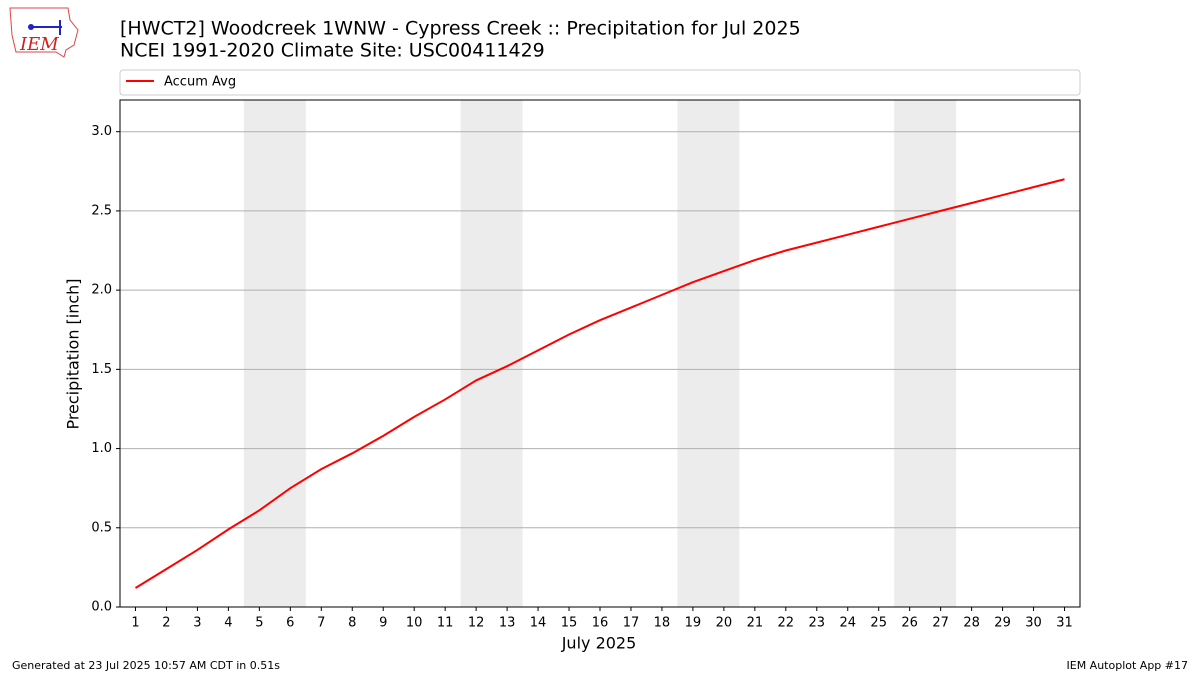 The height and width of the screenshot is (675, 1200). Describe the element at coordinates (693, 623) in the screenshot. I see `x-tick-label: 19` at that location.